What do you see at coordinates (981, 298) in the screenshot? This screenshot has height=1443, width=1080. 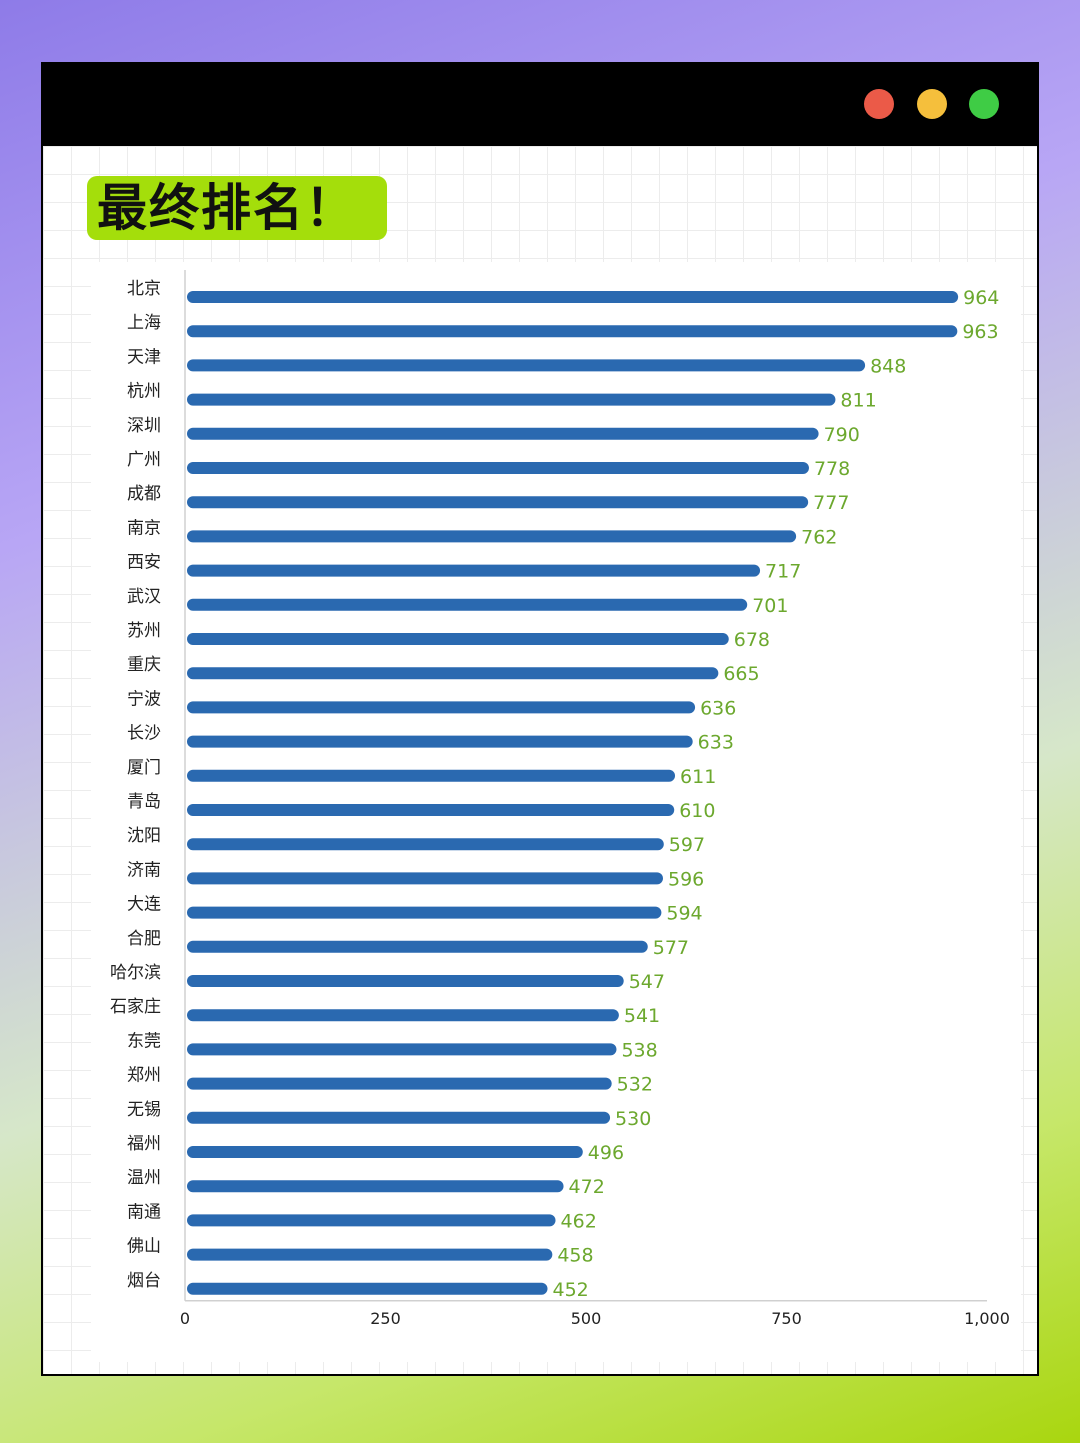 I see `value-label: 964` at bounding box center [981, 298].